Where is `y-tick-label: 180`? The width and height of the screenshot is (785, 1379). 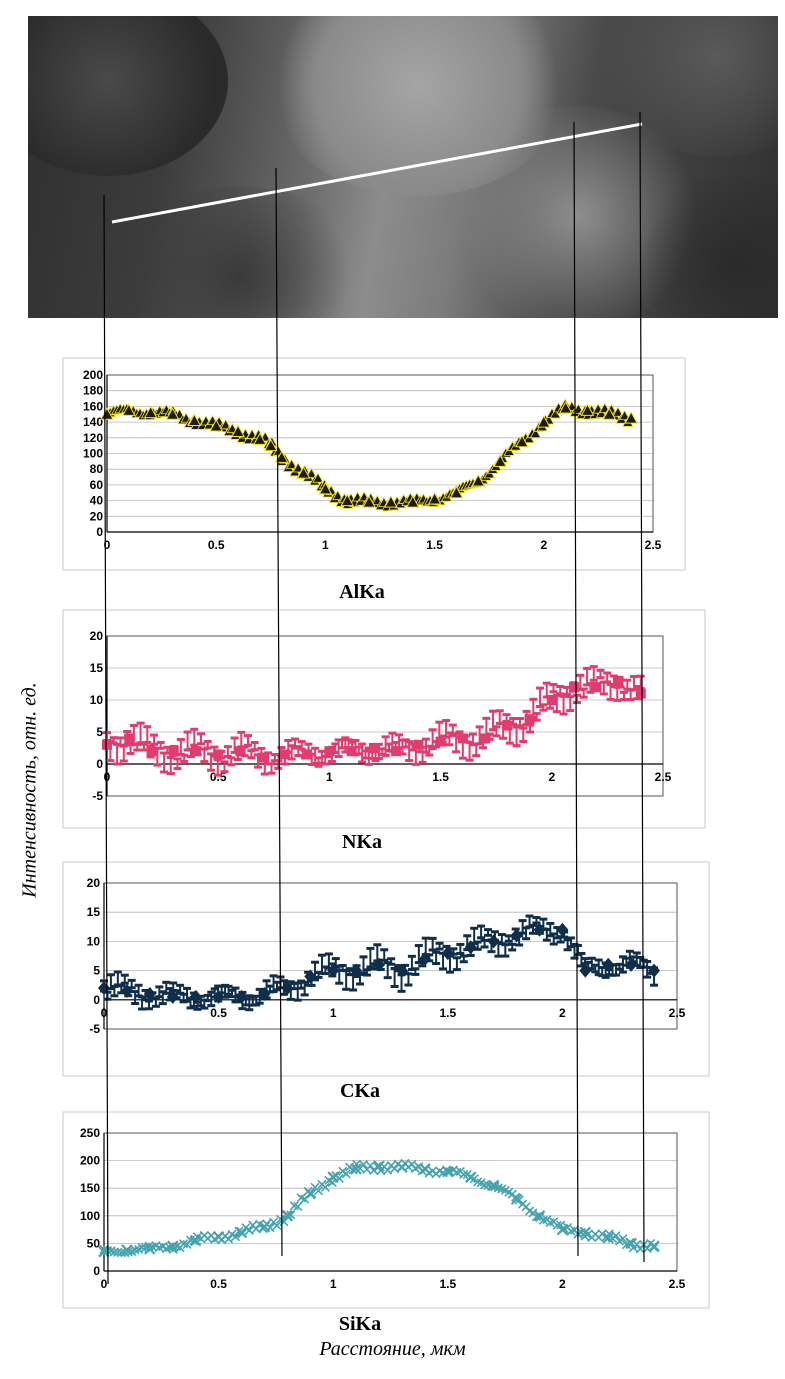 y-tick-label: 180 is located at coordinates (93, 391).